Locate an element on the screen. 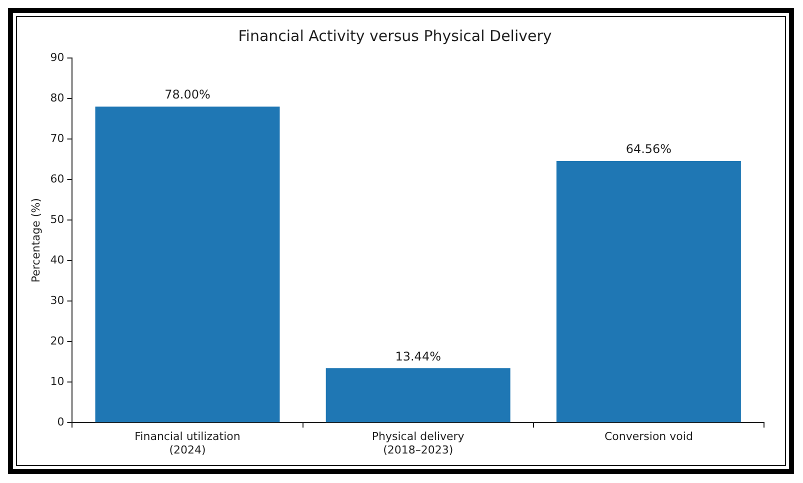 This screenshot has width=803, height=483. y-tick-label: 90 is located at coordinates (57, 57).